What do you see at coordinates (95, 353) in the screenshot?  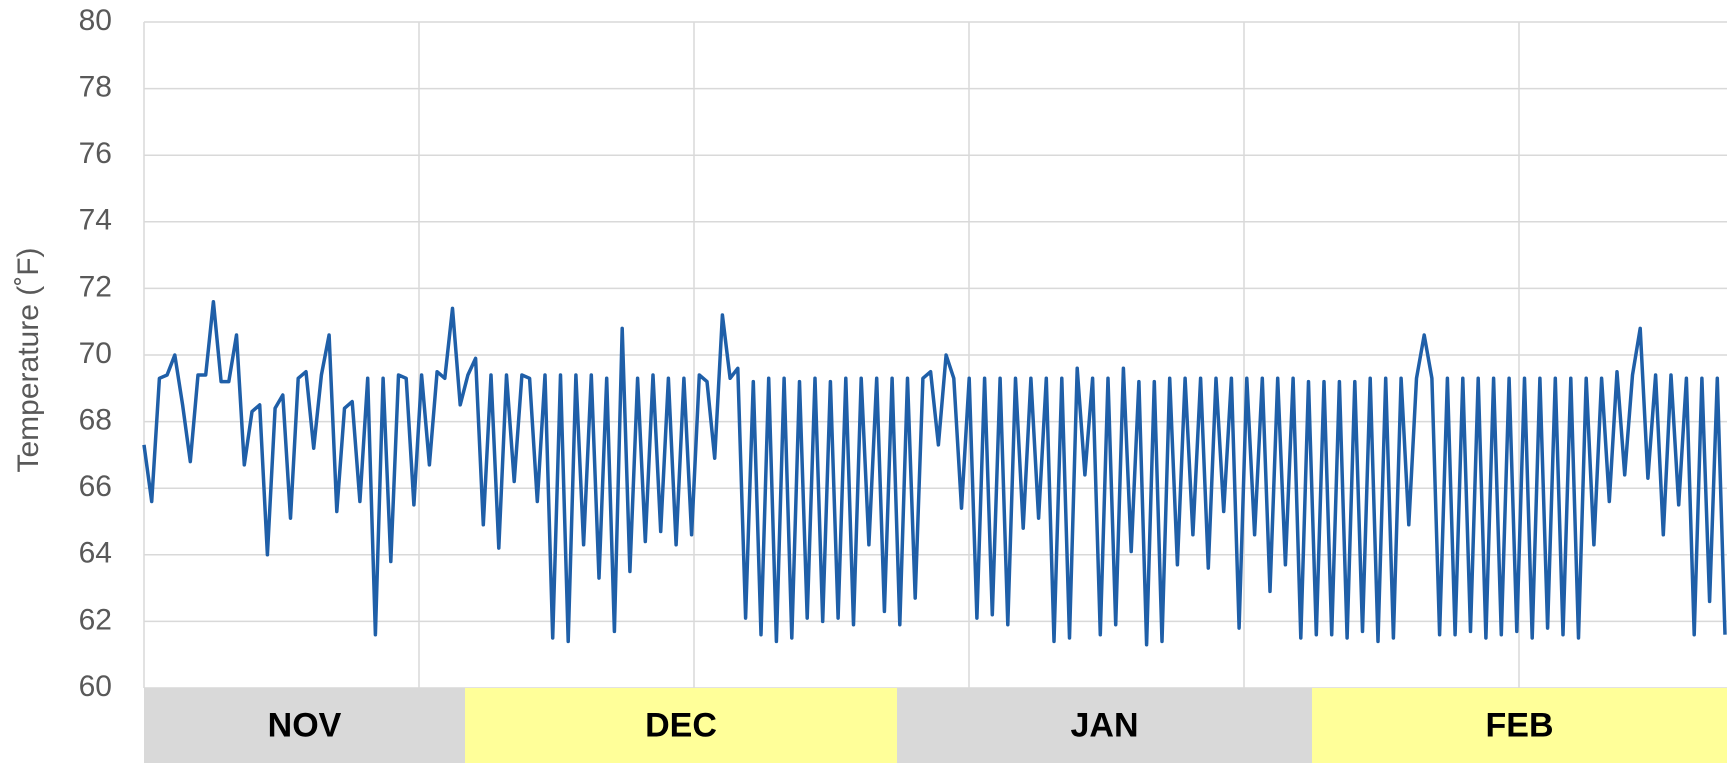 I see `y-tick-label: 70` at bounding box center [95, 353].